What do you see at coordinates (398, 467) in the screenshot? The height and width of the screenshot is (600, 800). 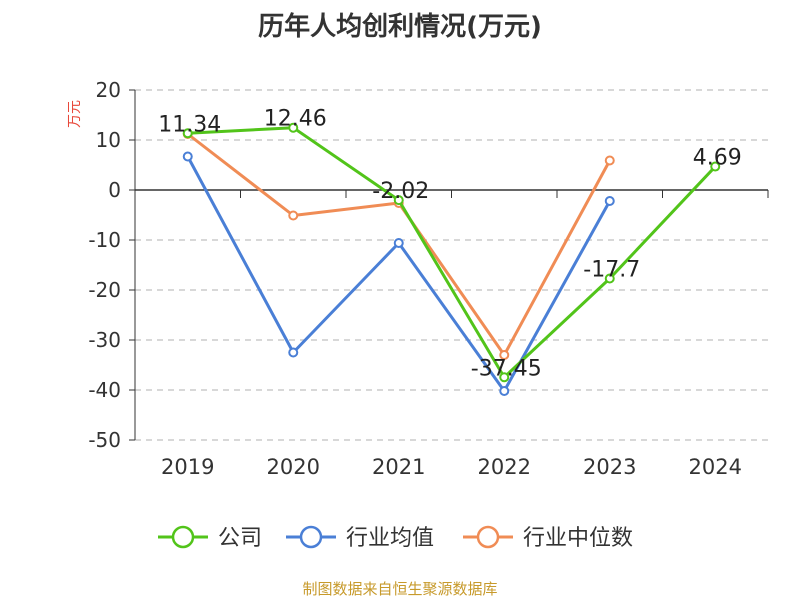 I see `x-tick-label: 2021` at bounding box center [398, 467].